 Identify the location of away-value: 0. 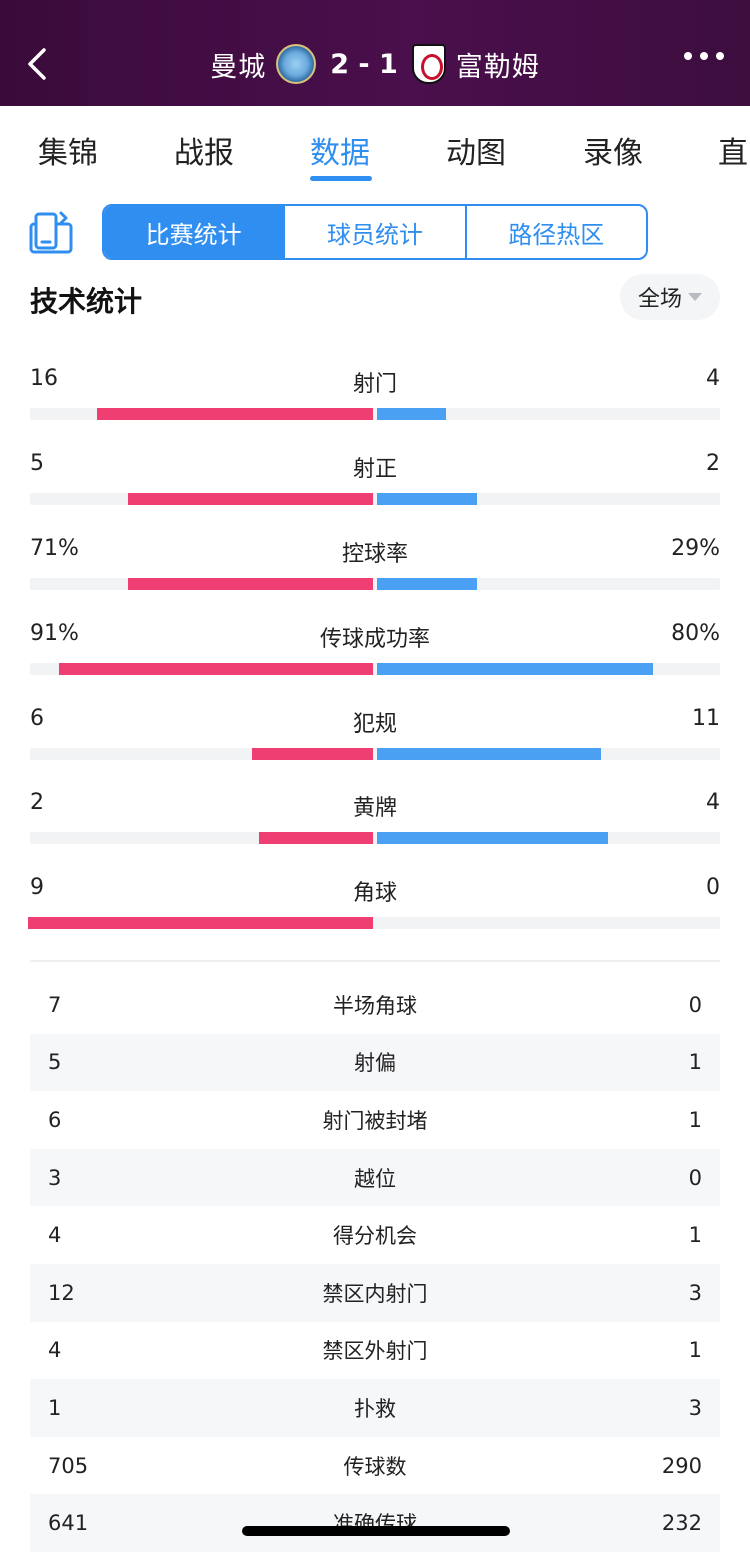
(695, 1177).